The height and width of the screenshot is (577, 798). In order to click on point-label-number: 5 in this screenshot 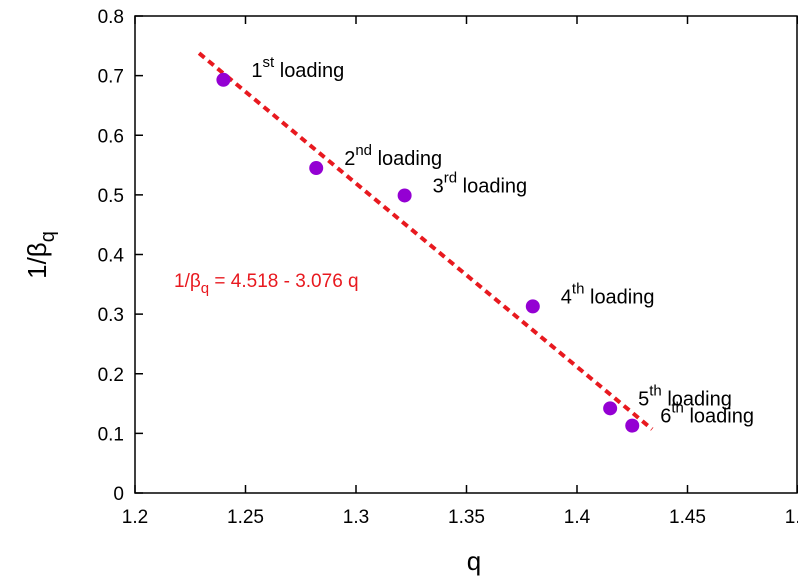, I will do `click(643, 399)`.